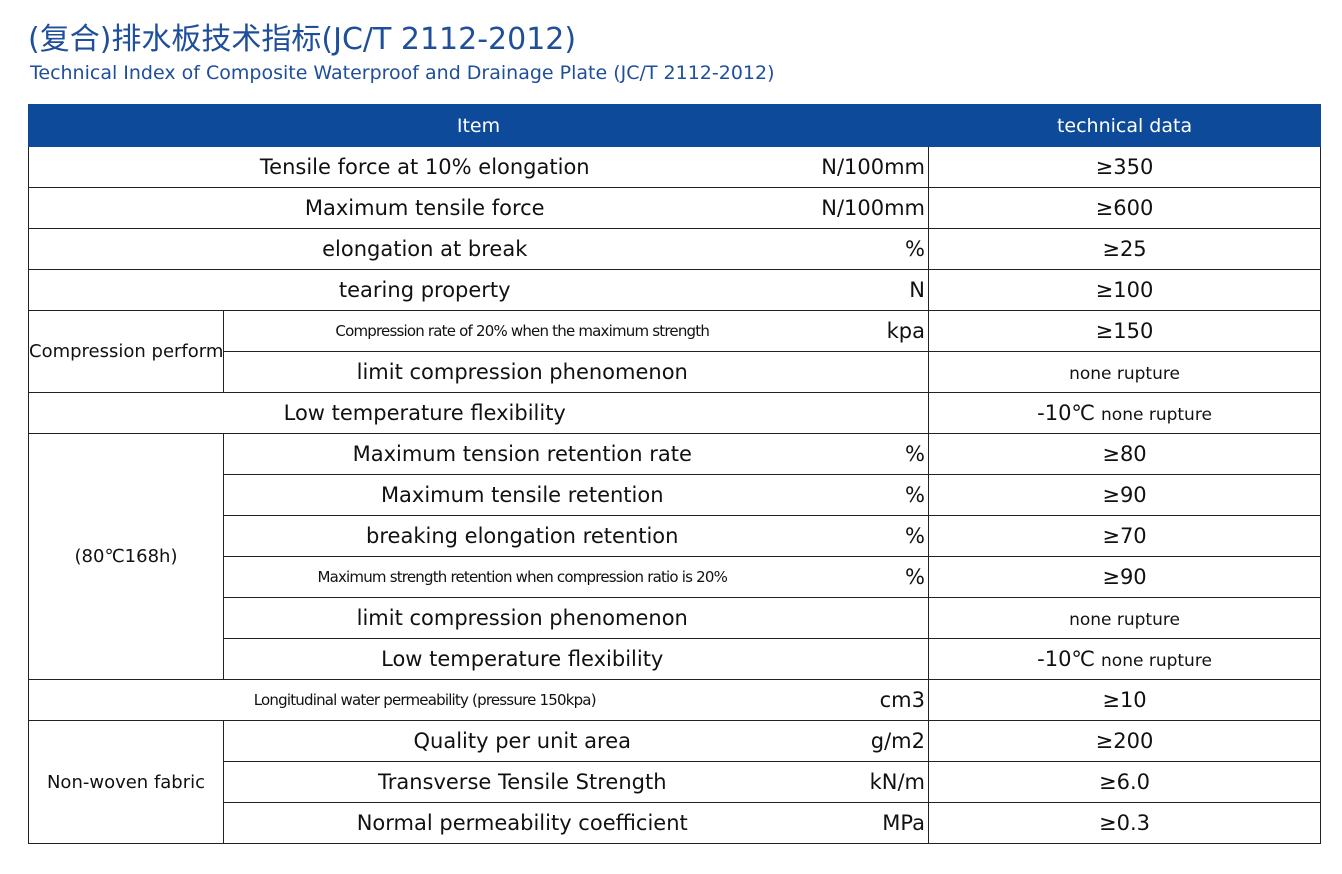  What do you see at coordinates (875, 331) in the screenshot?
I see `unit-cell: kpa` at bounding box center [875, 331].